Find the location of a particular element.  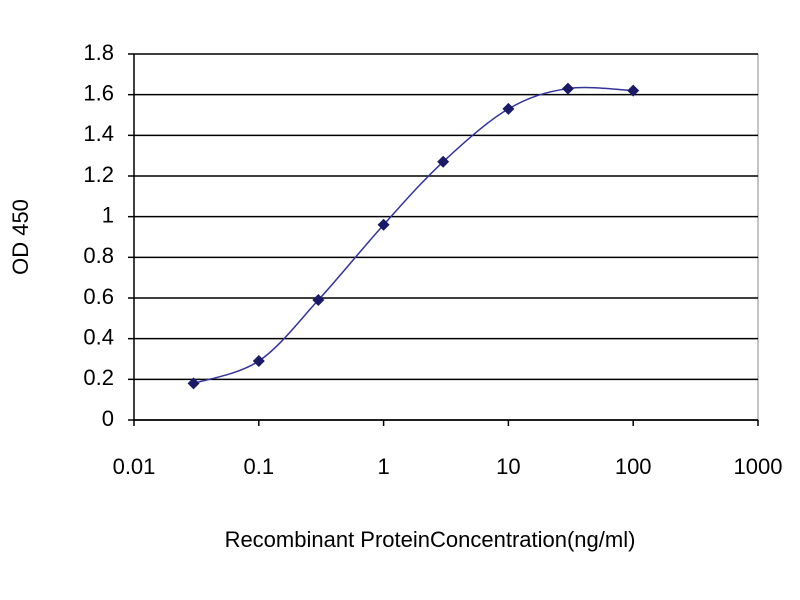

y-tick-label: 1.6 is located at coordinates (98, 92).